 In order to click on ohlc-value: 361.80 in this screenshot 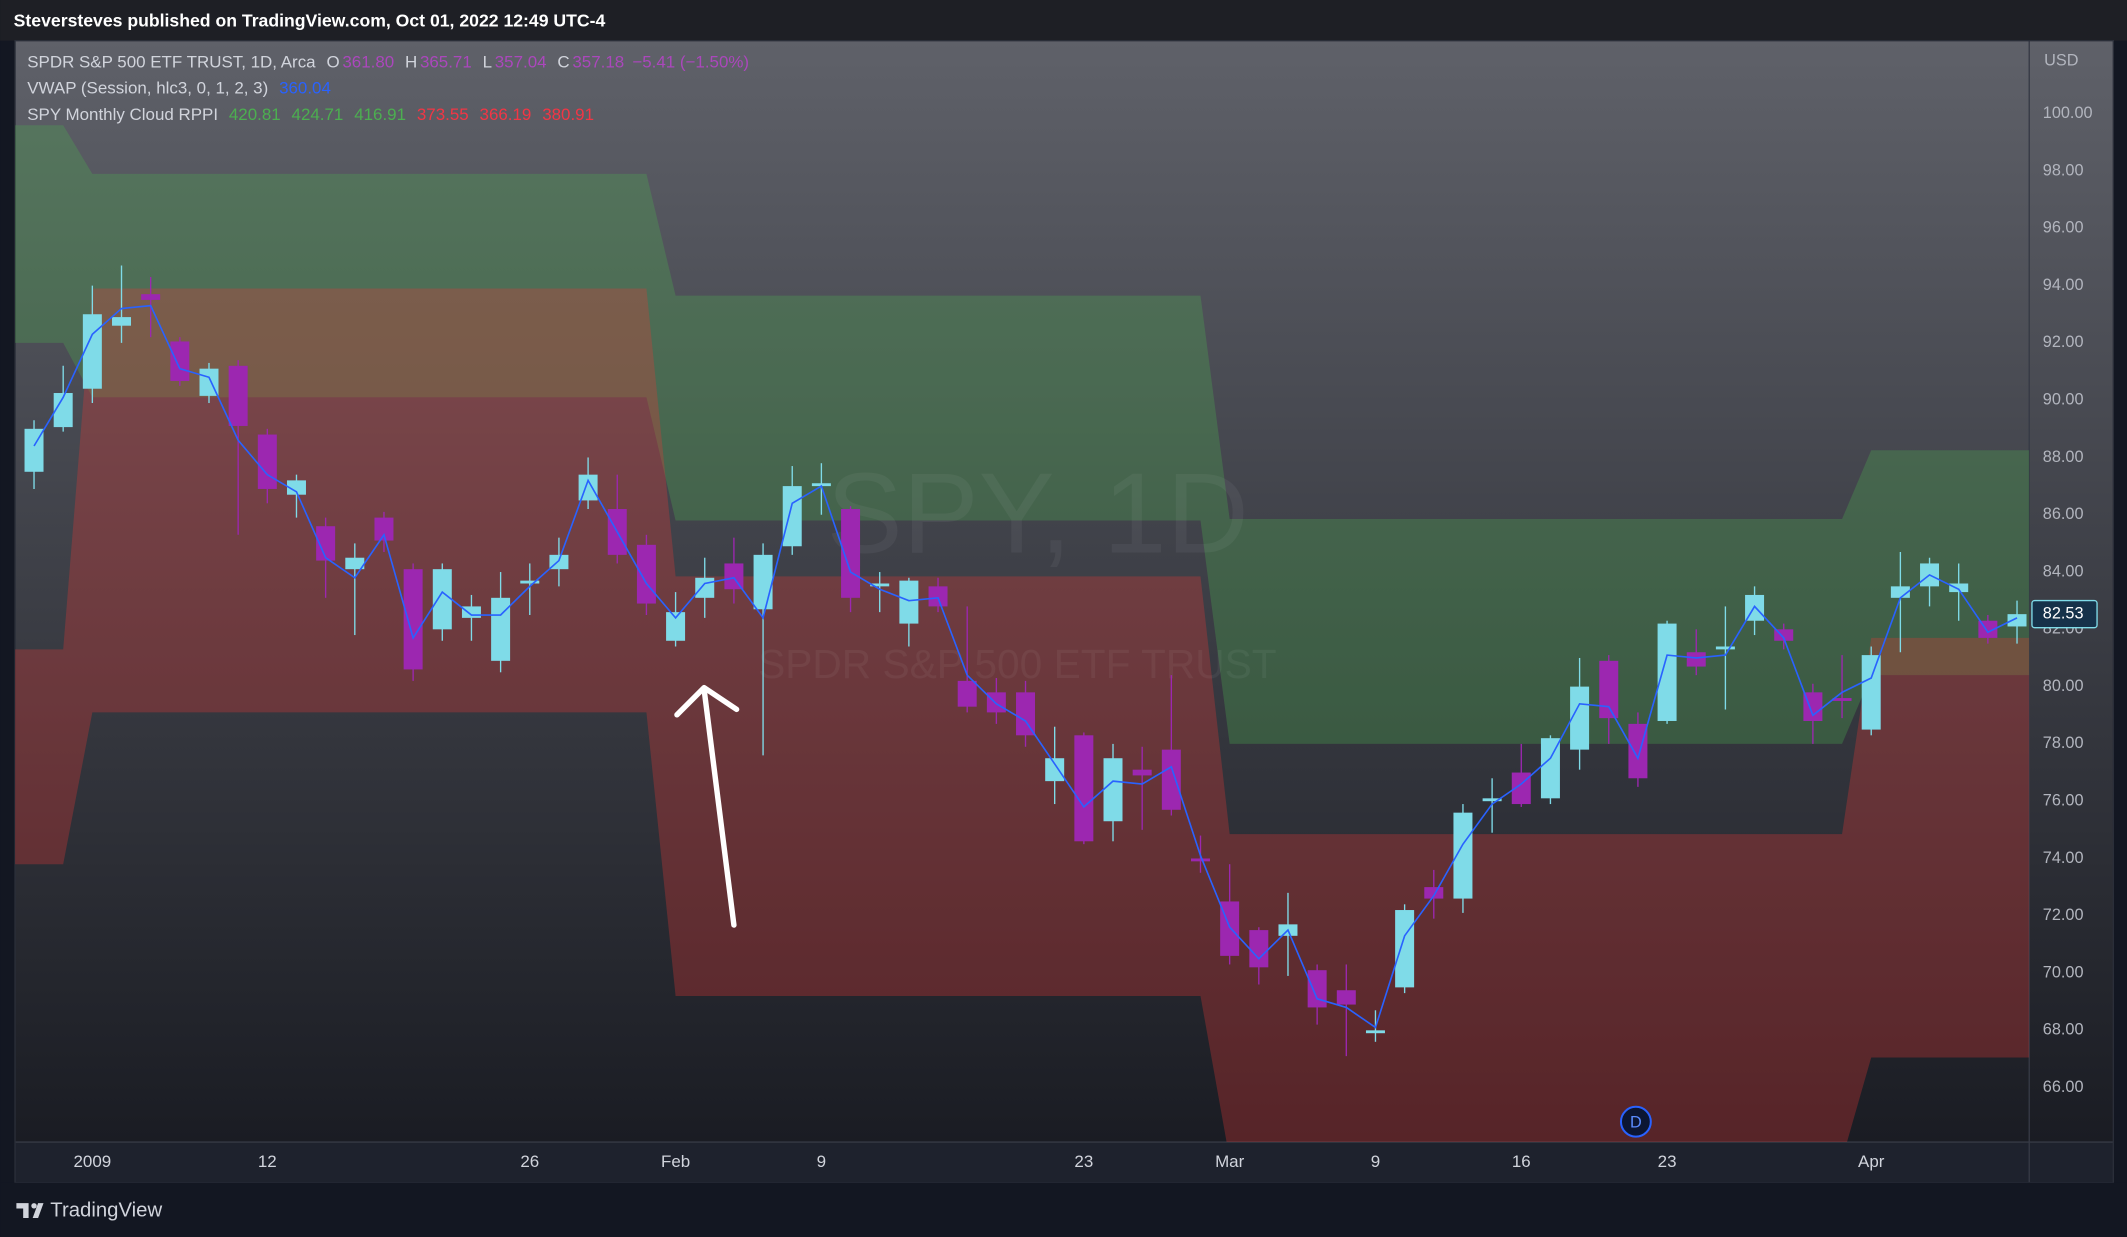, I will do `click(368, 62)`.